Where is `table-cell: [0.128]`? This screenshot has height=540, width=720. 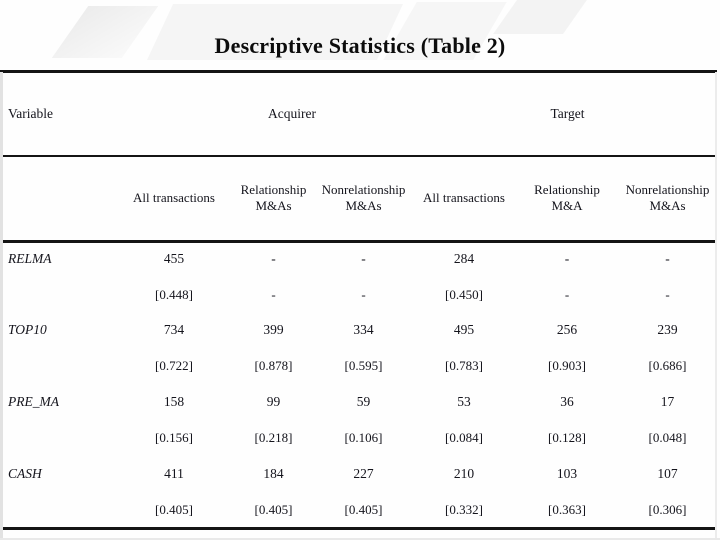
table-cell: [0.128] is located at coordinates (567, 438).